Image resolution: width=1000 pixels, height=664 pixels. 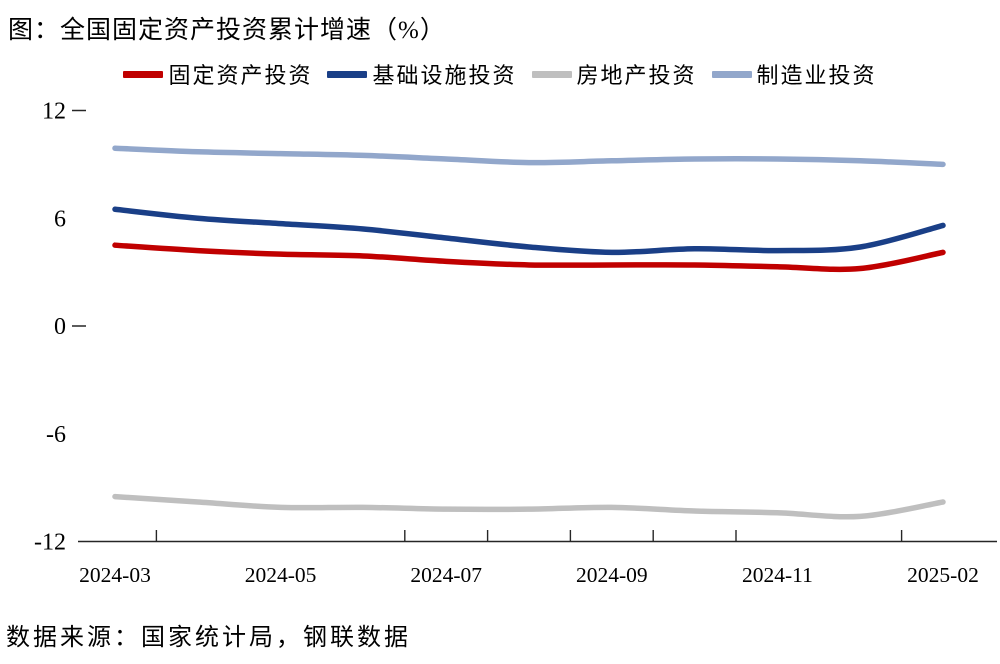 I want to click on x-axis-label: 2024-05, so click(x=281, y=575).